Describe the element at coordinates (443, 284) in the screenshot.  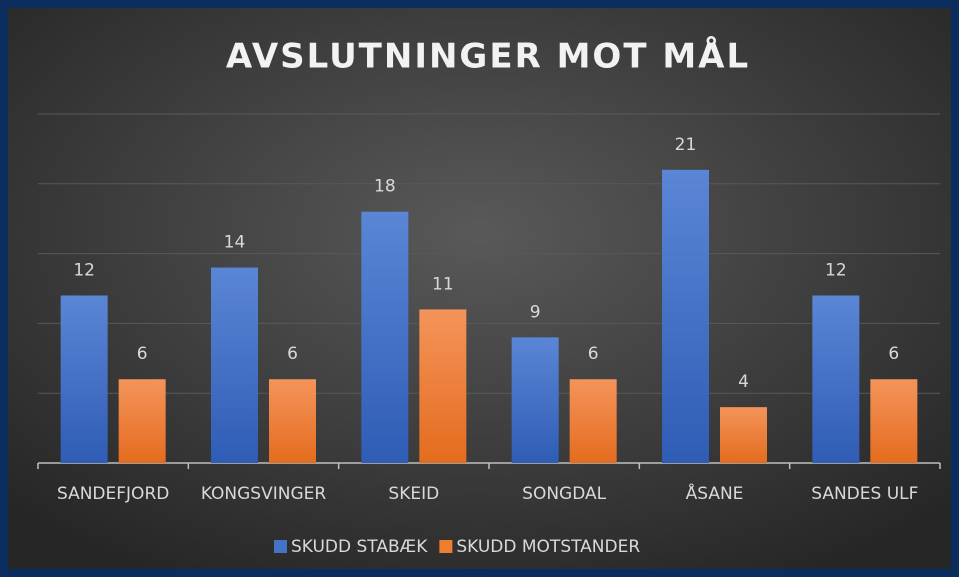
I see `data-label: 11` at that location.